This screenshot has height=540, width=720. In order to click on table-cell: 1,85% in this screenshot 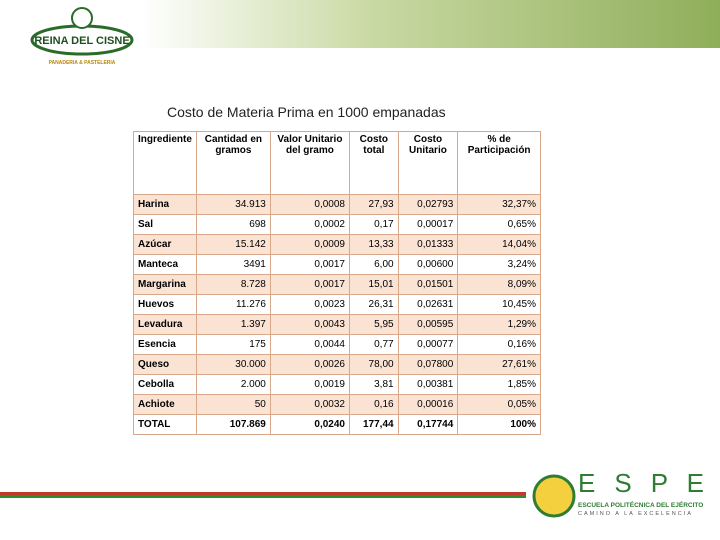, I will do `click(499, 384)`.